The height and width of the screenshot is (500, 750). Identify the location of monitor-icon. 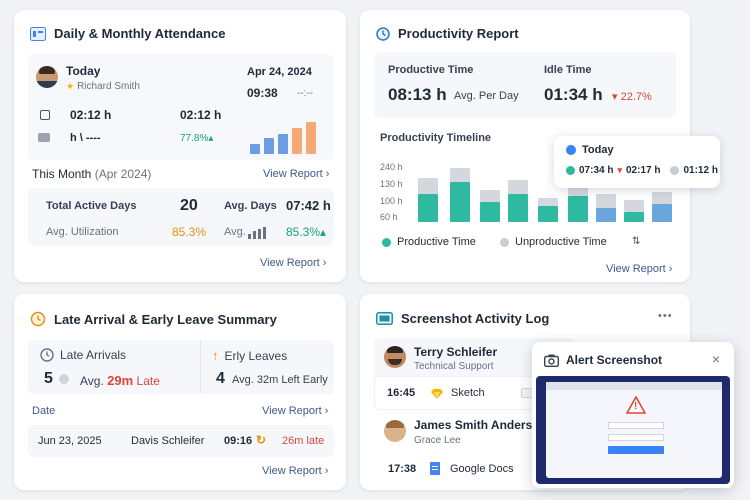
(44, 137).